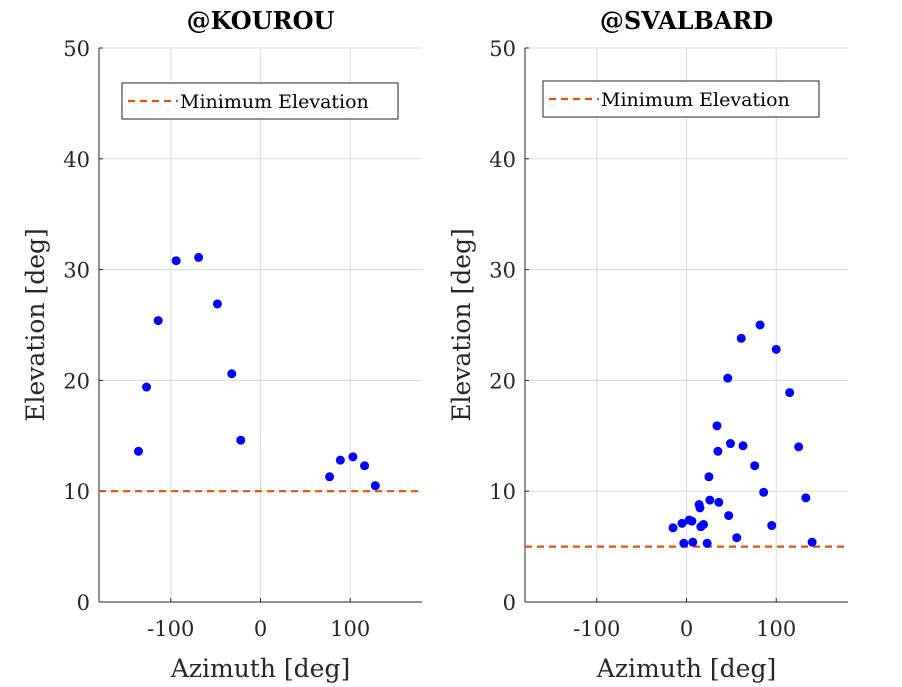  I want to click on chart-1-xlabel: Azimuth [deg], so click(686, 668).